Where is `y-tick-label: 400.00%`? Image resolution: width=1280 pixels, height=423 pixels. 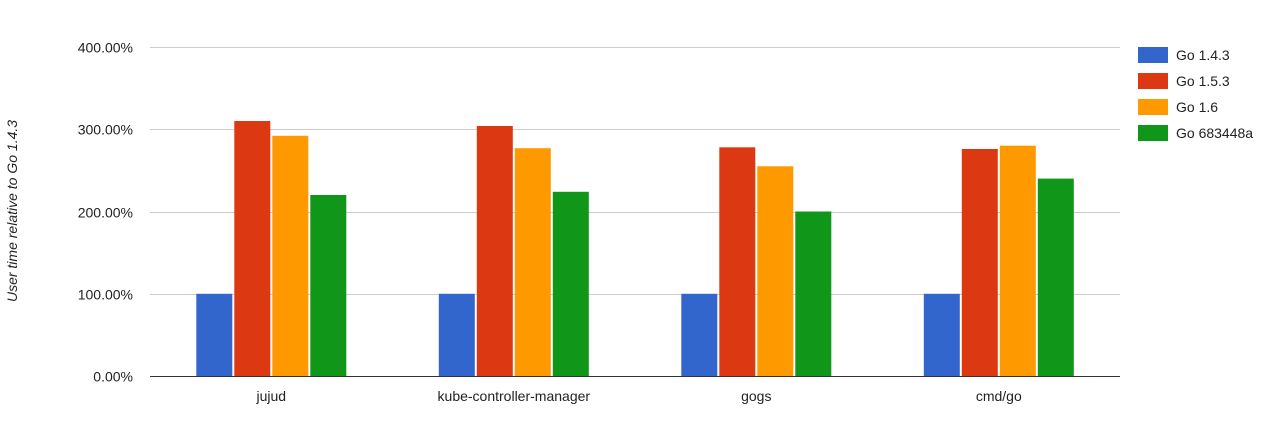 y-tick-label: 400.00% is located at coordinates (105, 48).